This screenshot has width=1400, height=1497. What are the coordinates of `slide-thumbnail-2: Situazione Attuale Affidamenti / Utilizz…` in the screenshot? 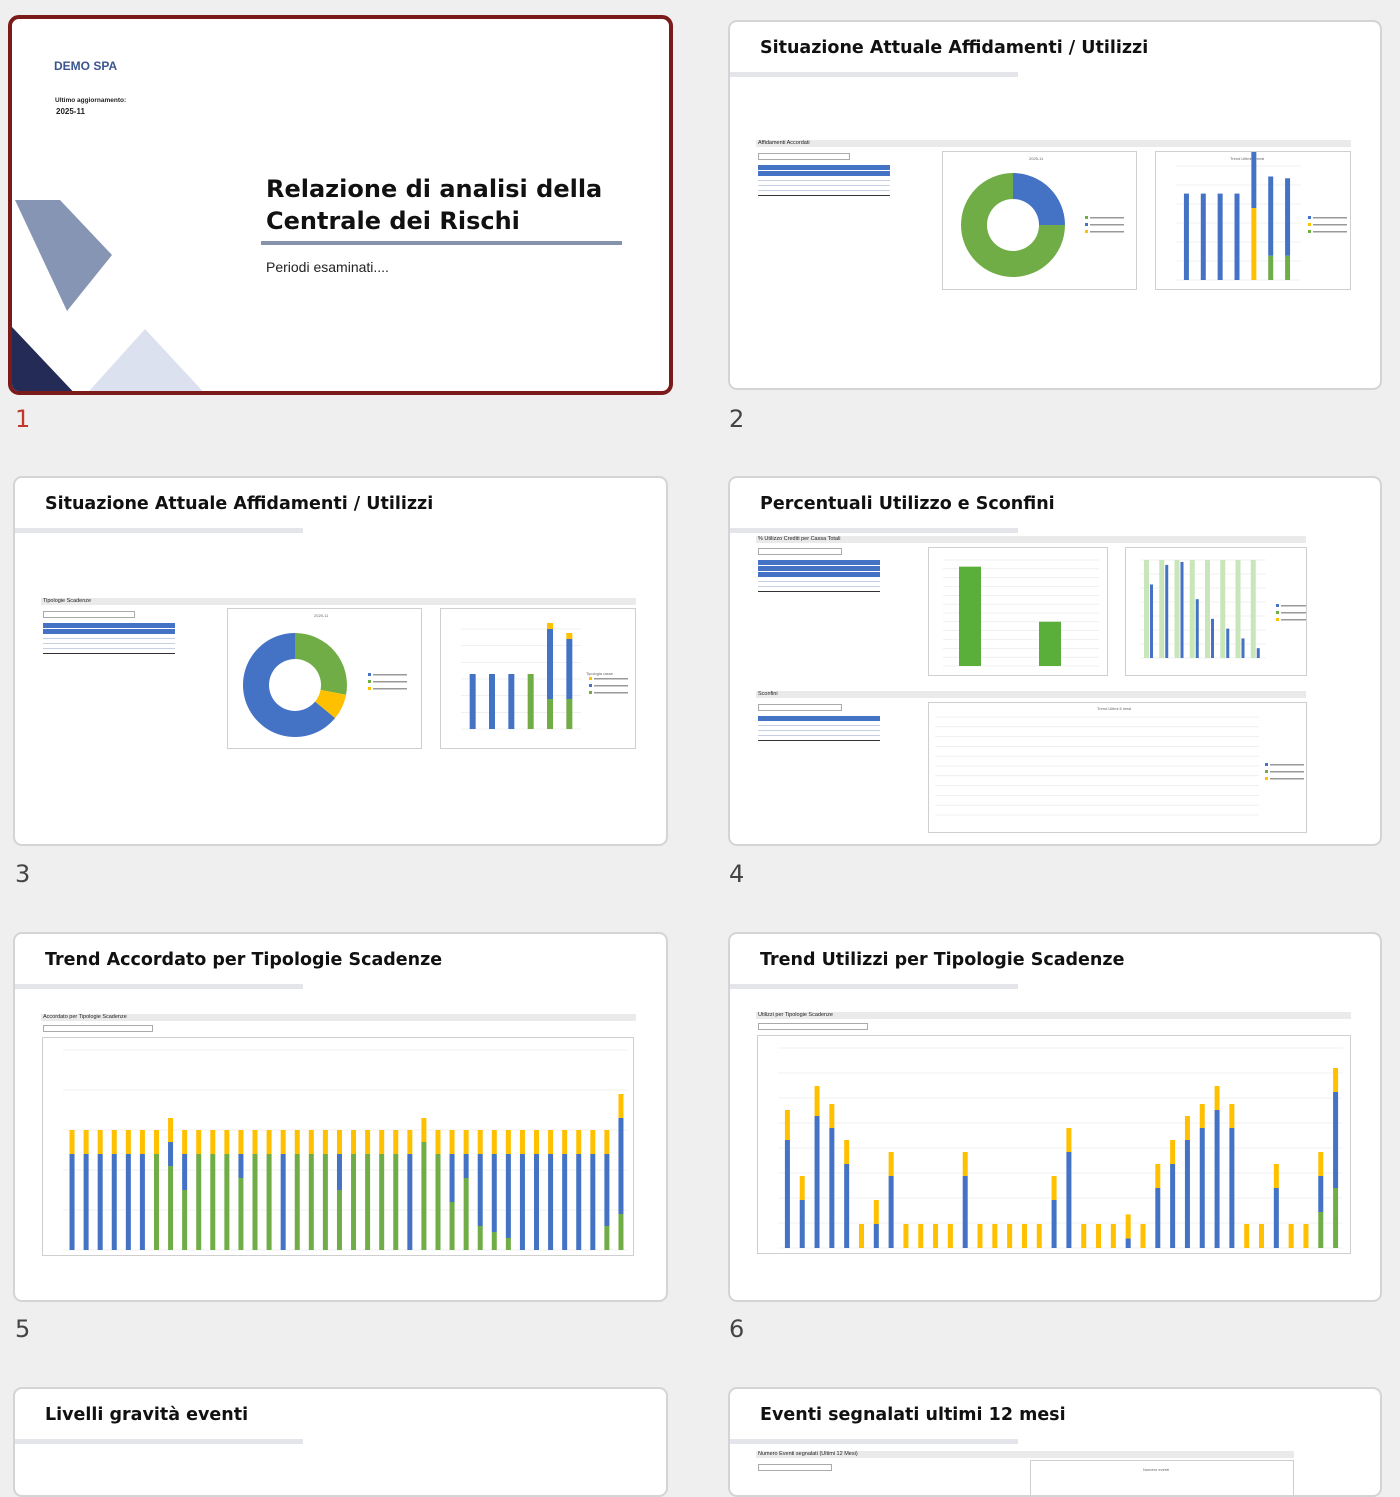 It's located at (1055, 205).